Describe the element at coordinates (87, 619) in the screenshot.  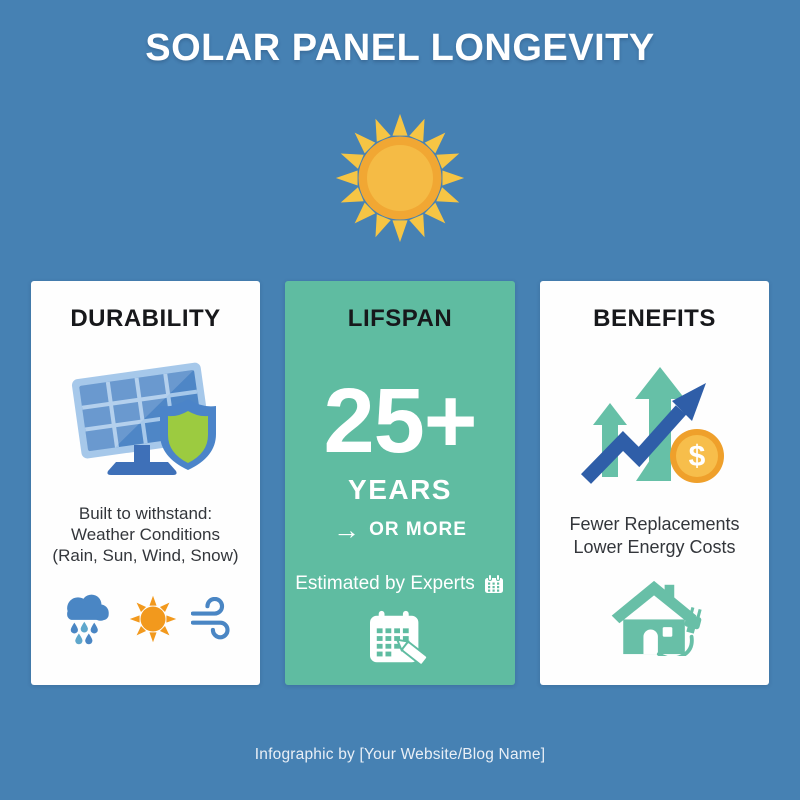
I see `rain-cloud-icon` at that location.